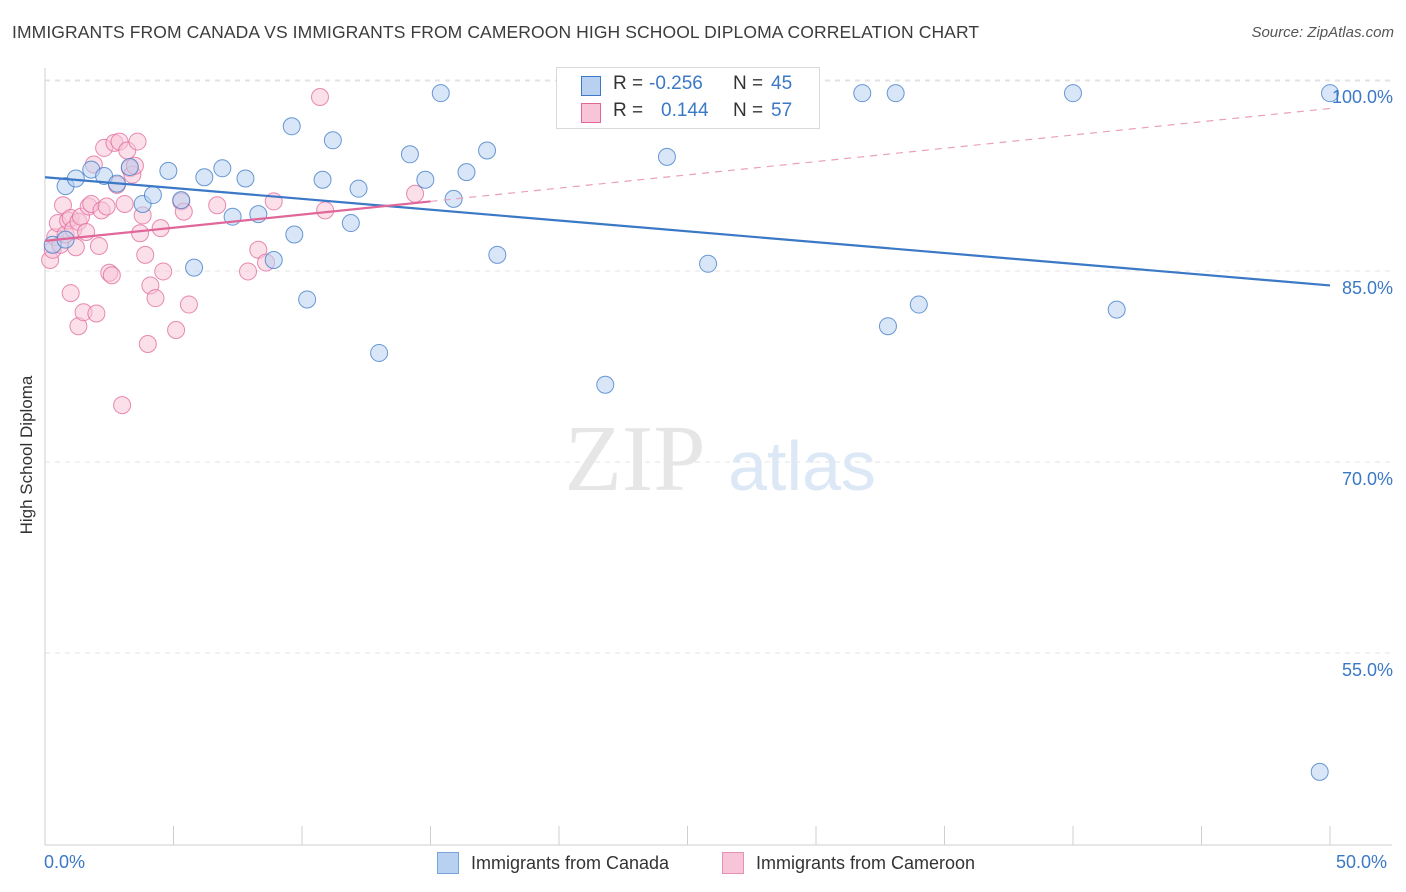 The width and height of the screenshot is (1406, 892). I want to click on legend-item-cameroon: Immigrants from Cameroon, so click(848, 863).